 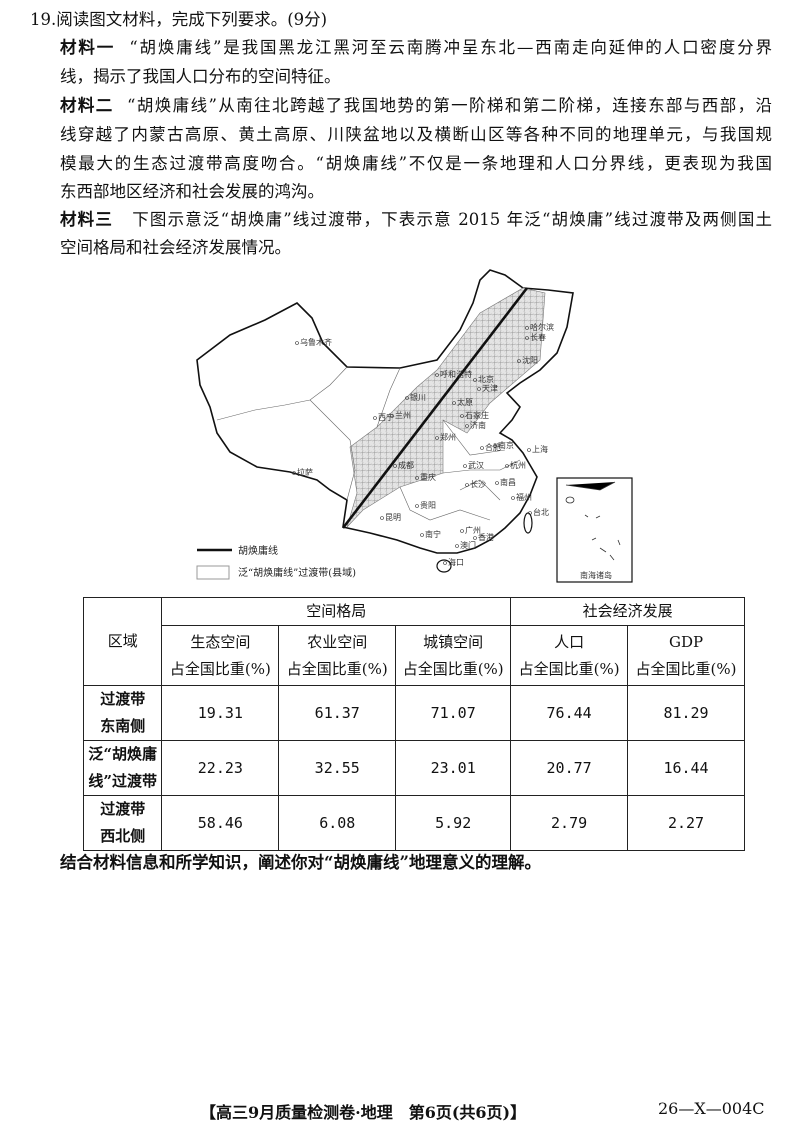 I want to click on column-name: 生态空间, so click(x=220, y=641).